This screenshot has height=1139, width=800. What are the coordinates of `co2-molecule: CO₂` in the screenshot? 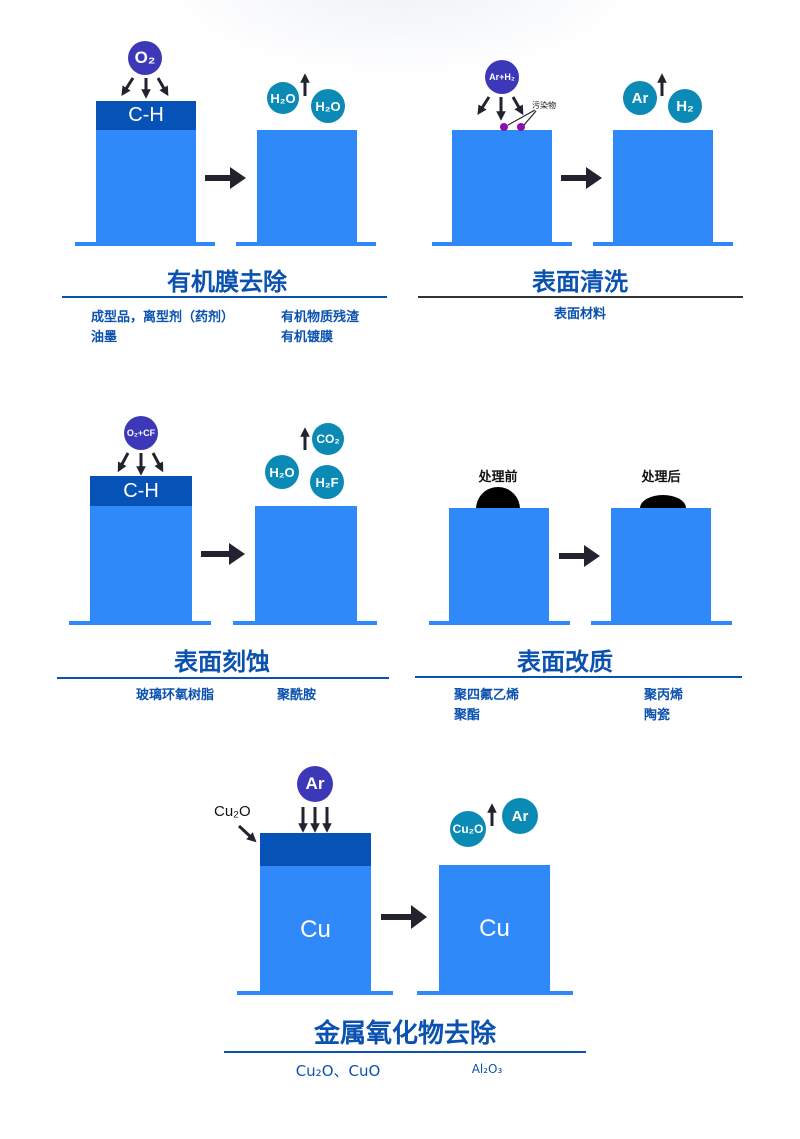 It's located at (328, 439).